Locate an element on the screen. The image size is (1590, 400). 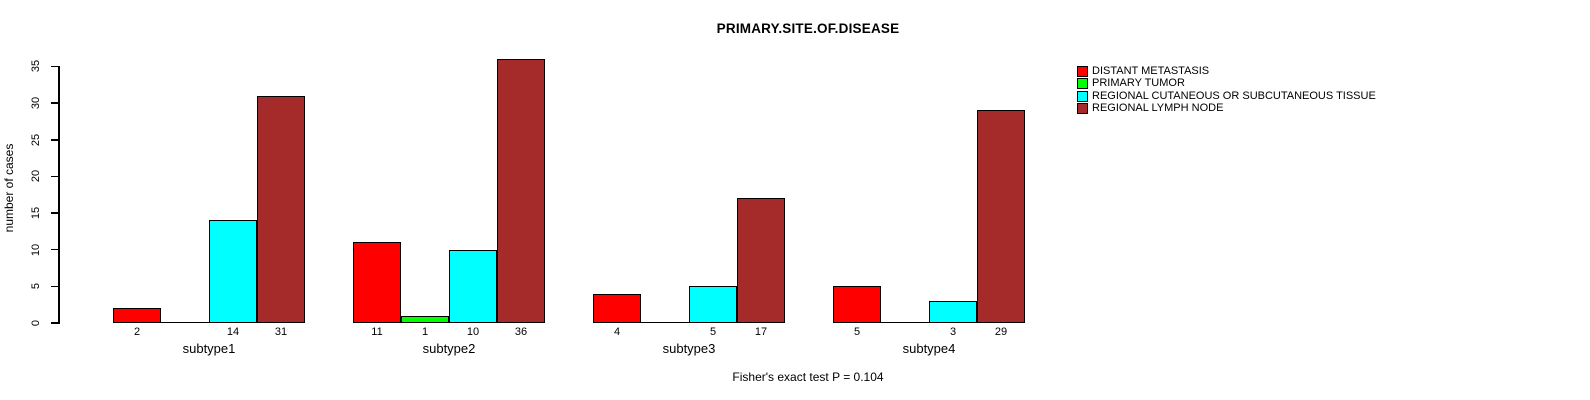
bar-value-label: 36 is located at coordinates (521, 332).